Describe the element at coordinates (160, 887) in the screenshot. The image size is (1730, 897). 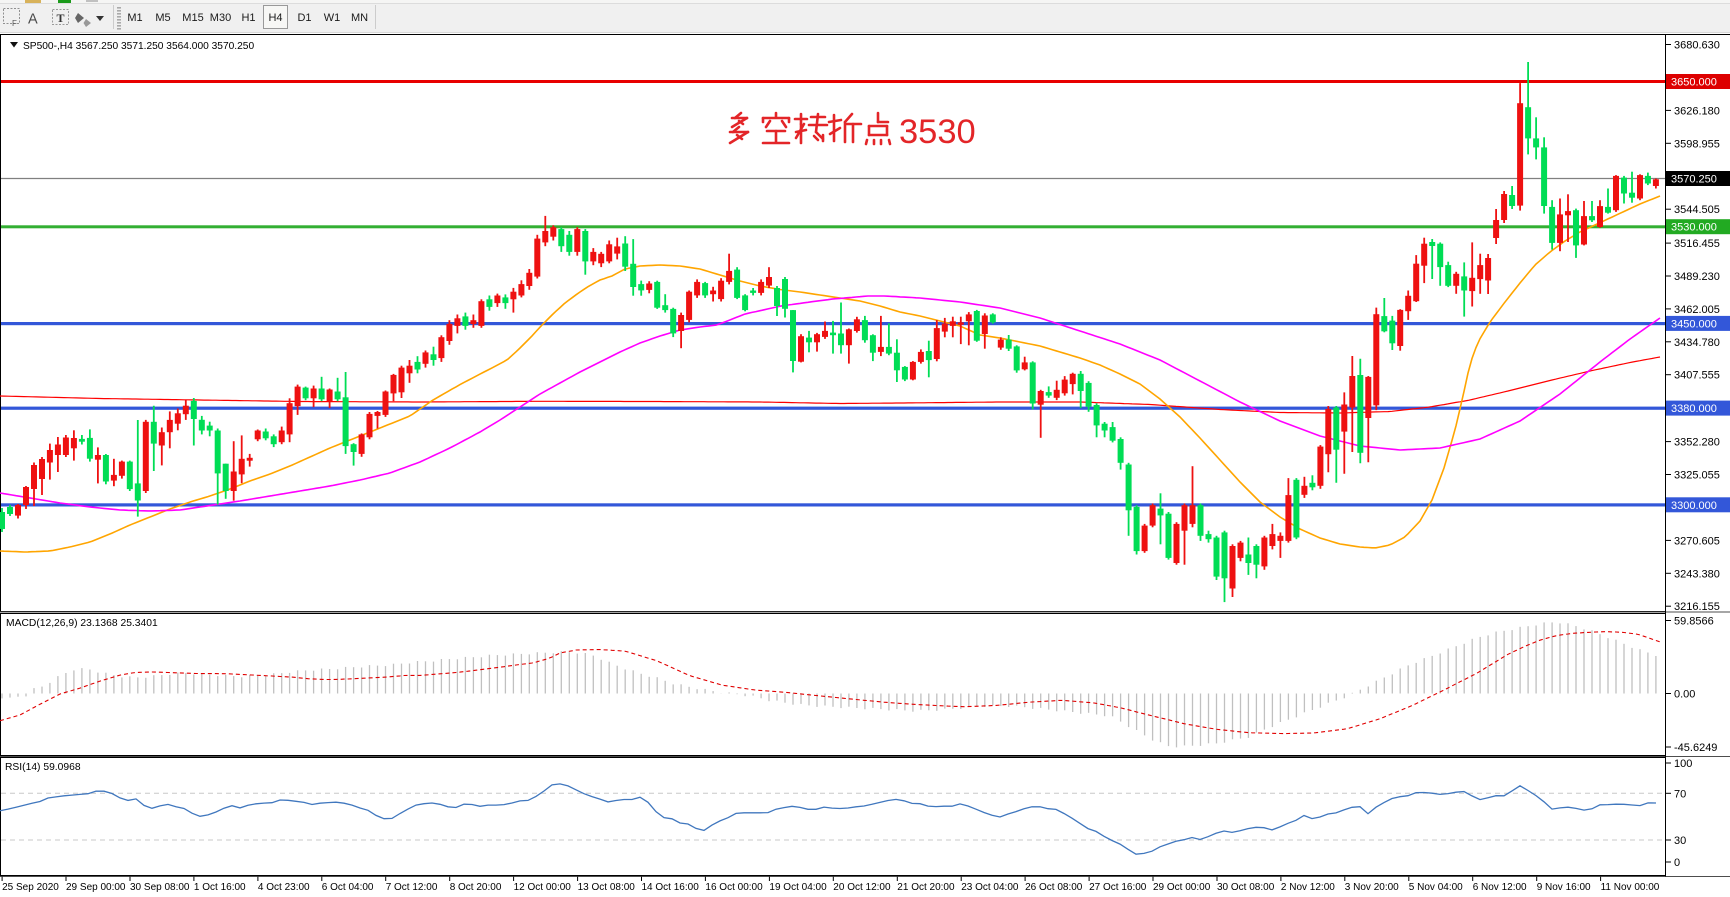
I see `svg-text: 30 Sep 08:00` at that location.